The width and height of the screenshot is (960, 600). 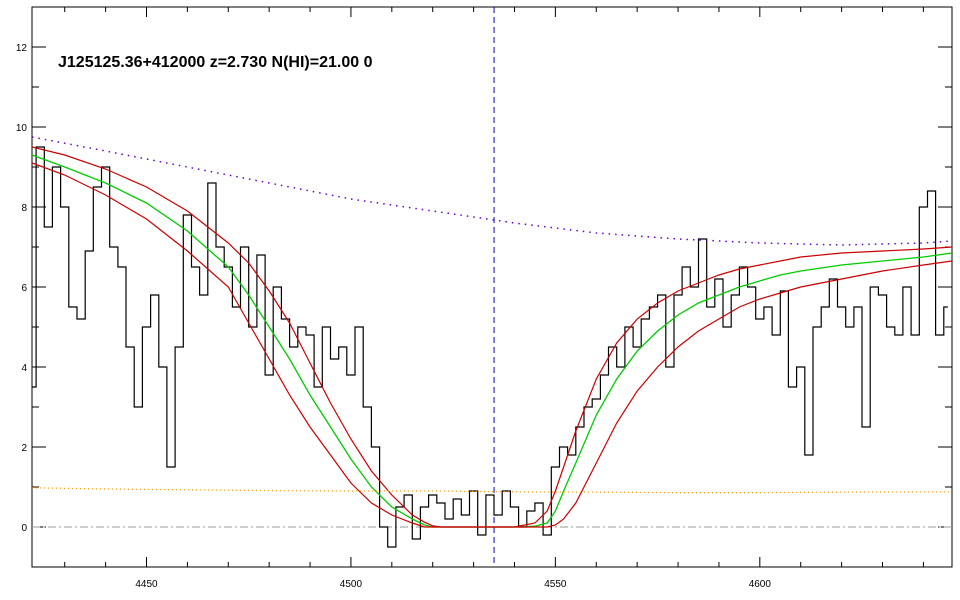 I want to click on y-tick-label: 12, so click(x=22, y=48).